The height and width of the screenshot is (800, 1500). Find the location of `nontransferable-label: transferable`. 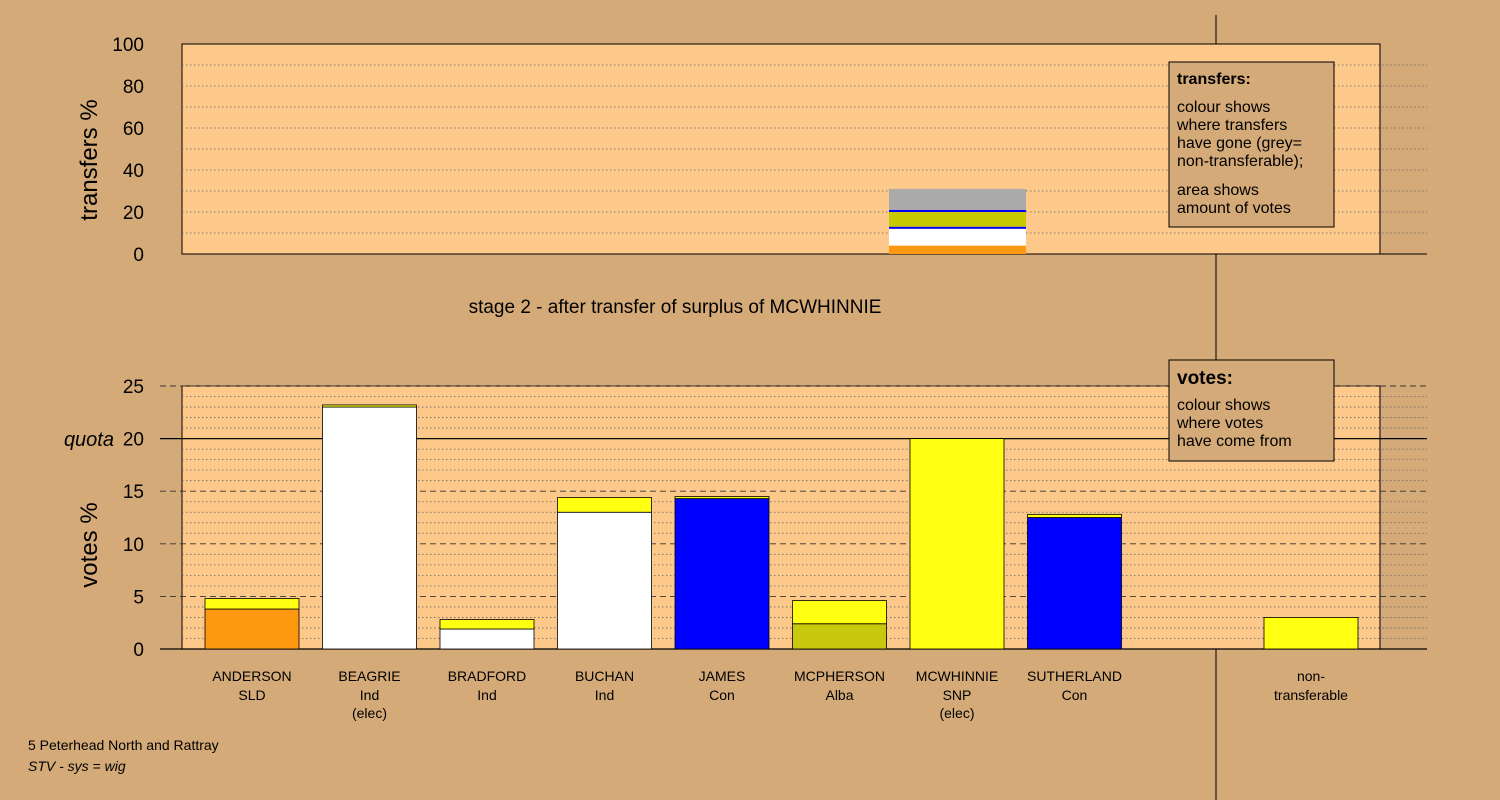

nontransferable-label: transferable is located at coordinates (1311, 695).